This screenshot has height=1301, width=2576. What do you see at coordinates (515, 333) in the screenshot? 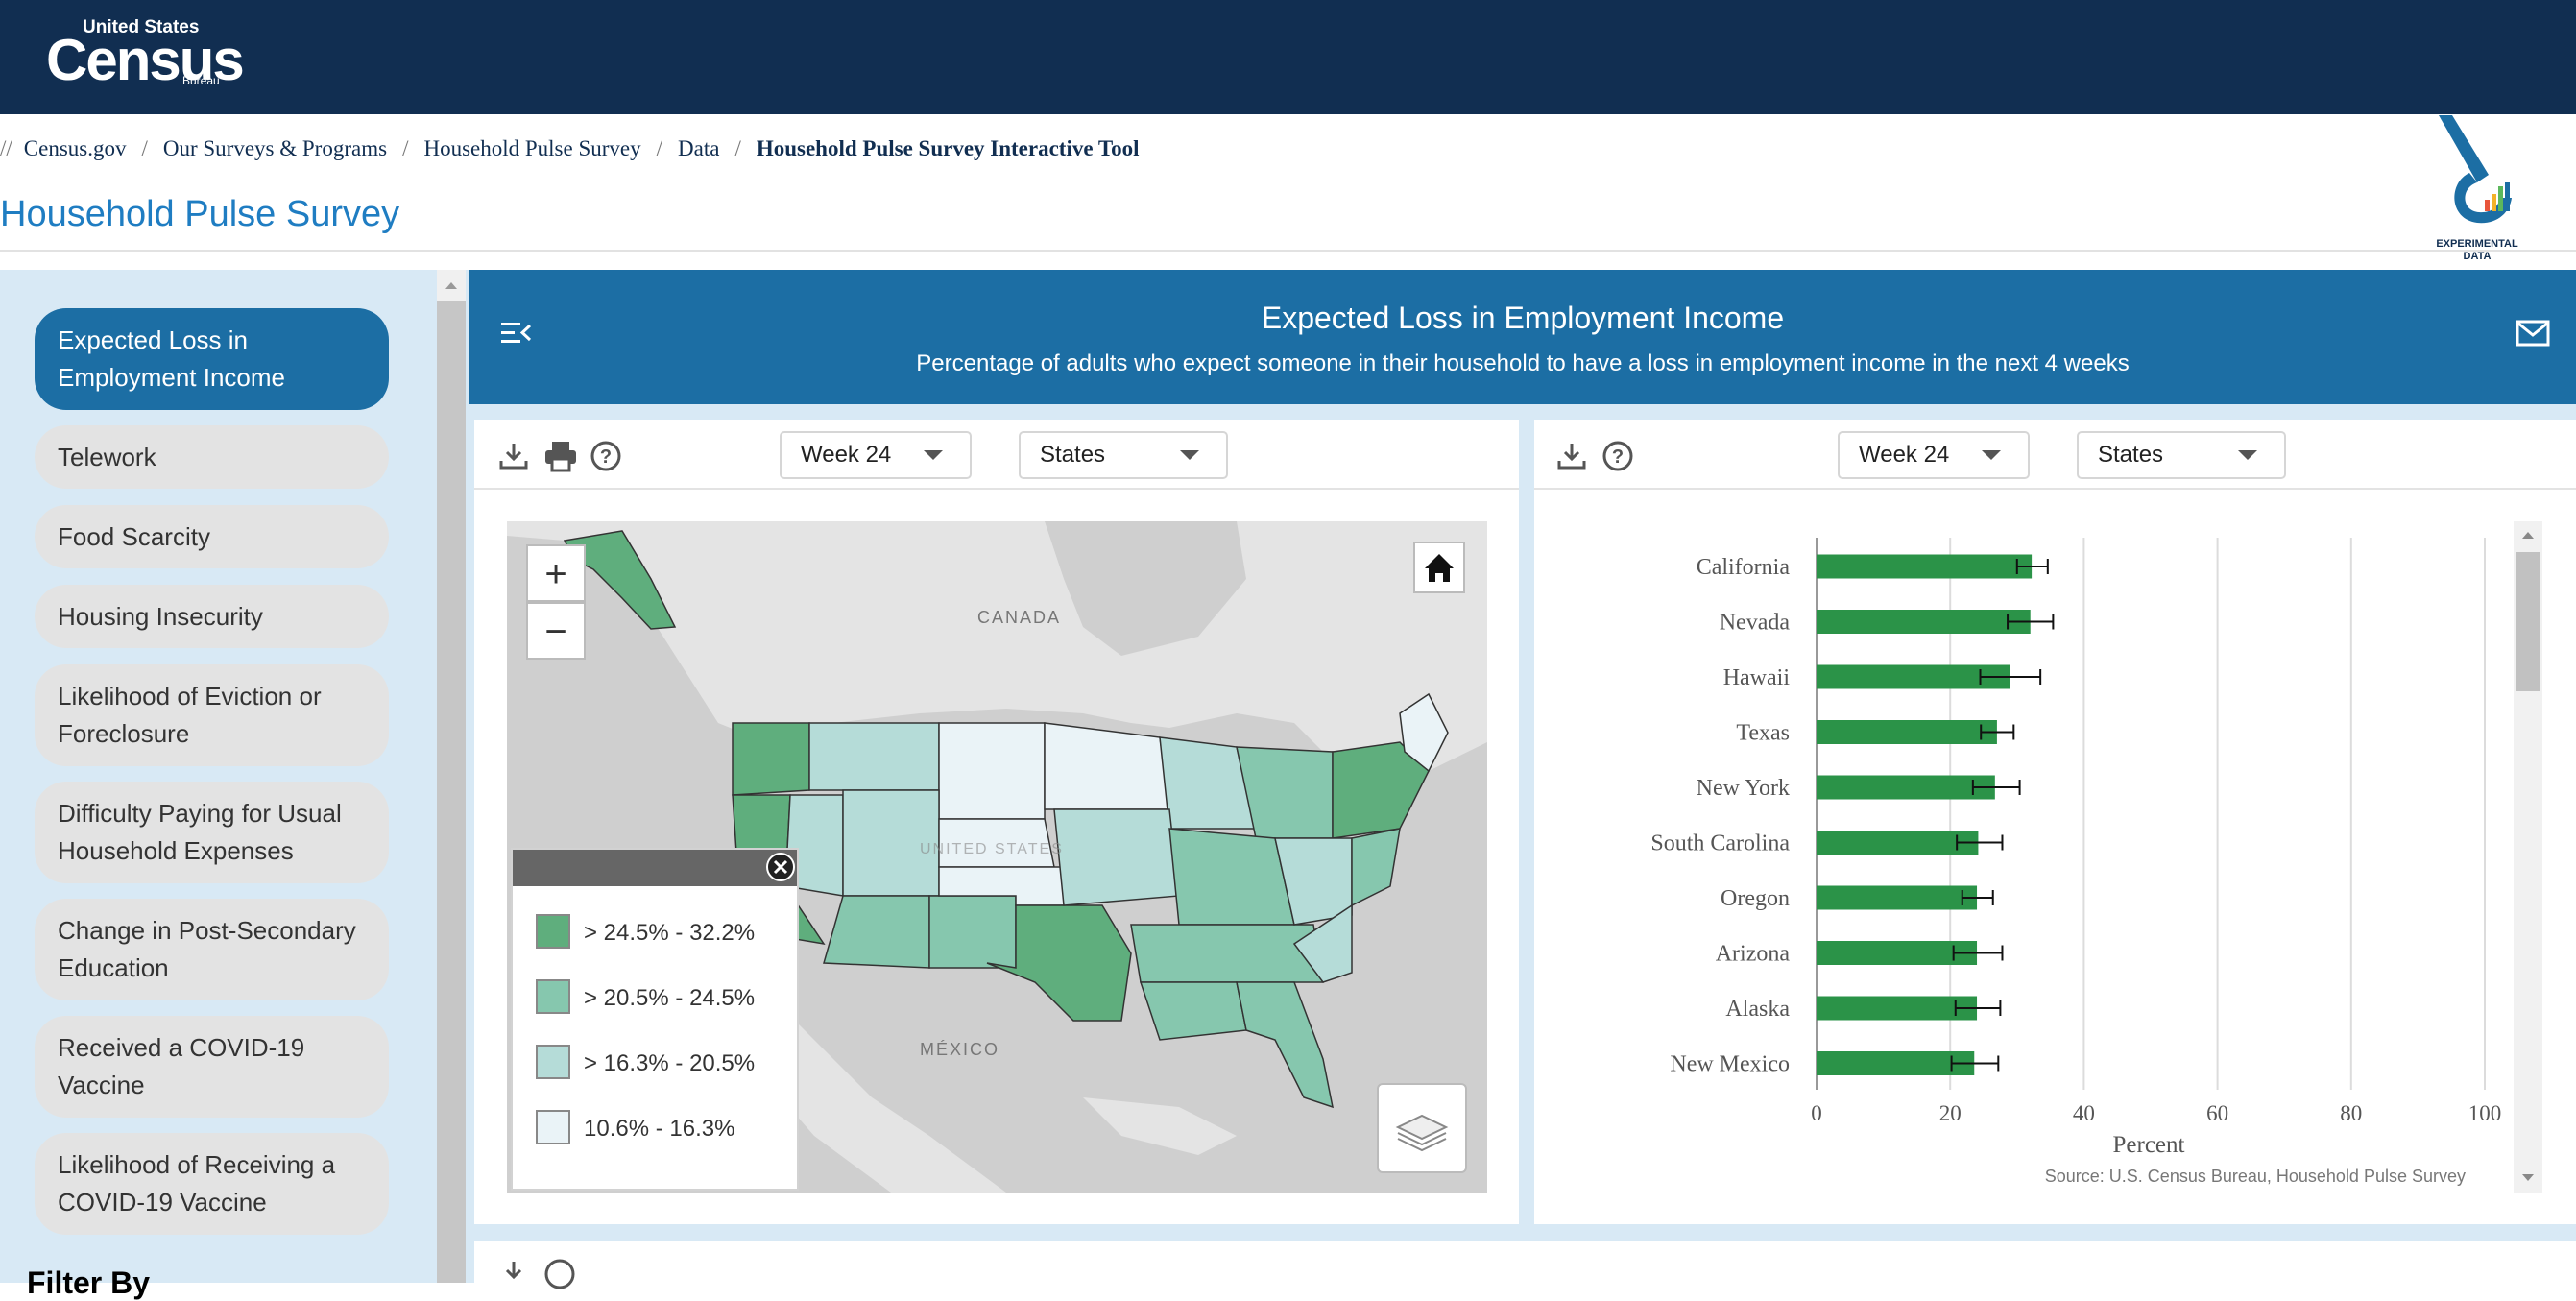
I see `collapse-menu-icon` at bounding box center [515, 333].